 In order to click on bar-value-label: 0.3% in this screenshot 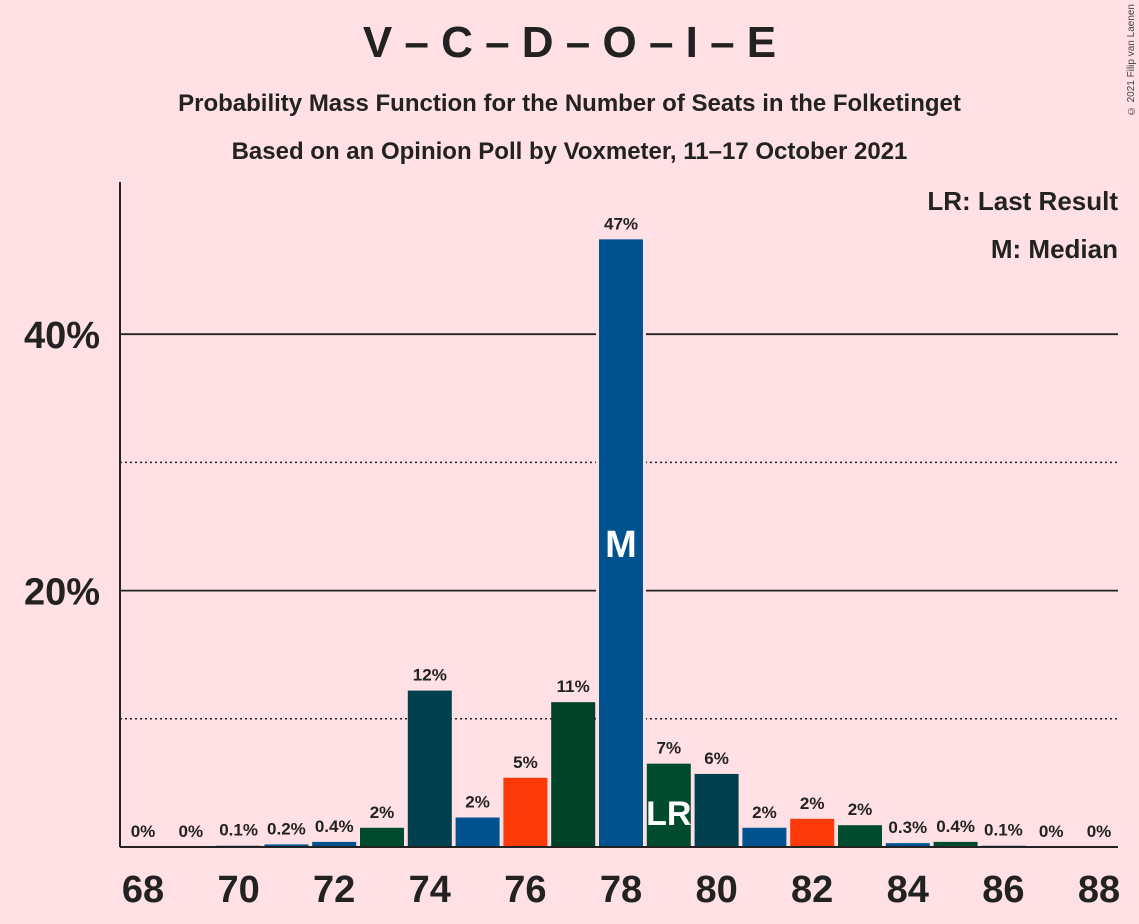, I will do `click(907, 827)`.